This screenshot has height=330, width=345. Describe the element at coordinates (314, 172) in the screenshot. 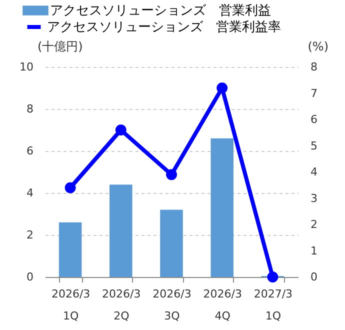

I see `y2-tick-label: 4` at that location.